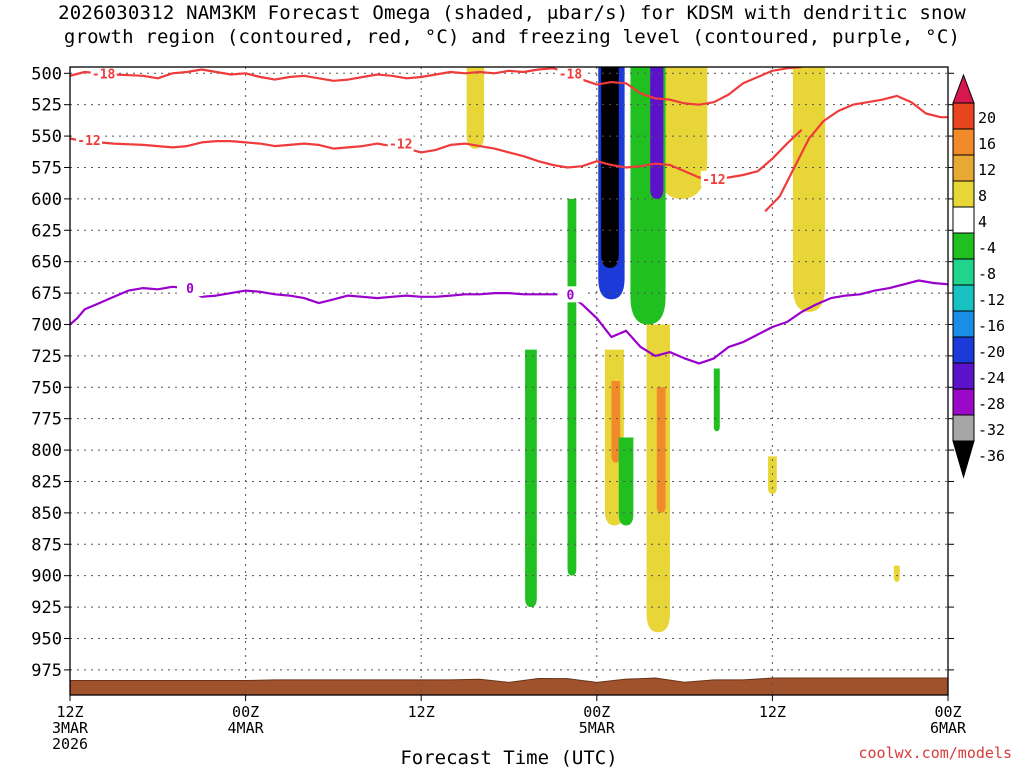 Image resolution: width=1024 pixels, height=768 pixels. What do you see at coordinates (508, 757) in the screenshot?
I see `x-axis-label: Forecast Time (UTC)` at bounding box center [508, 757].